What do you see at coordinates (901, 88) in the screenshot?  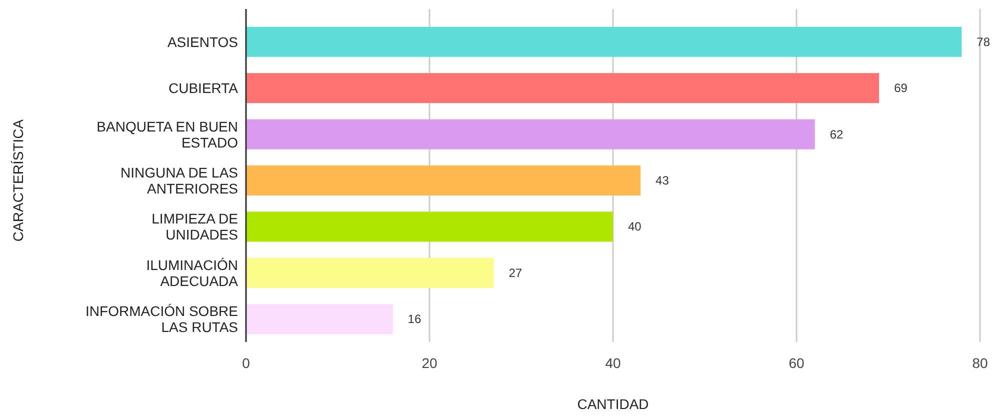 I see `data-label: 69` at bounding box center [901, 88].